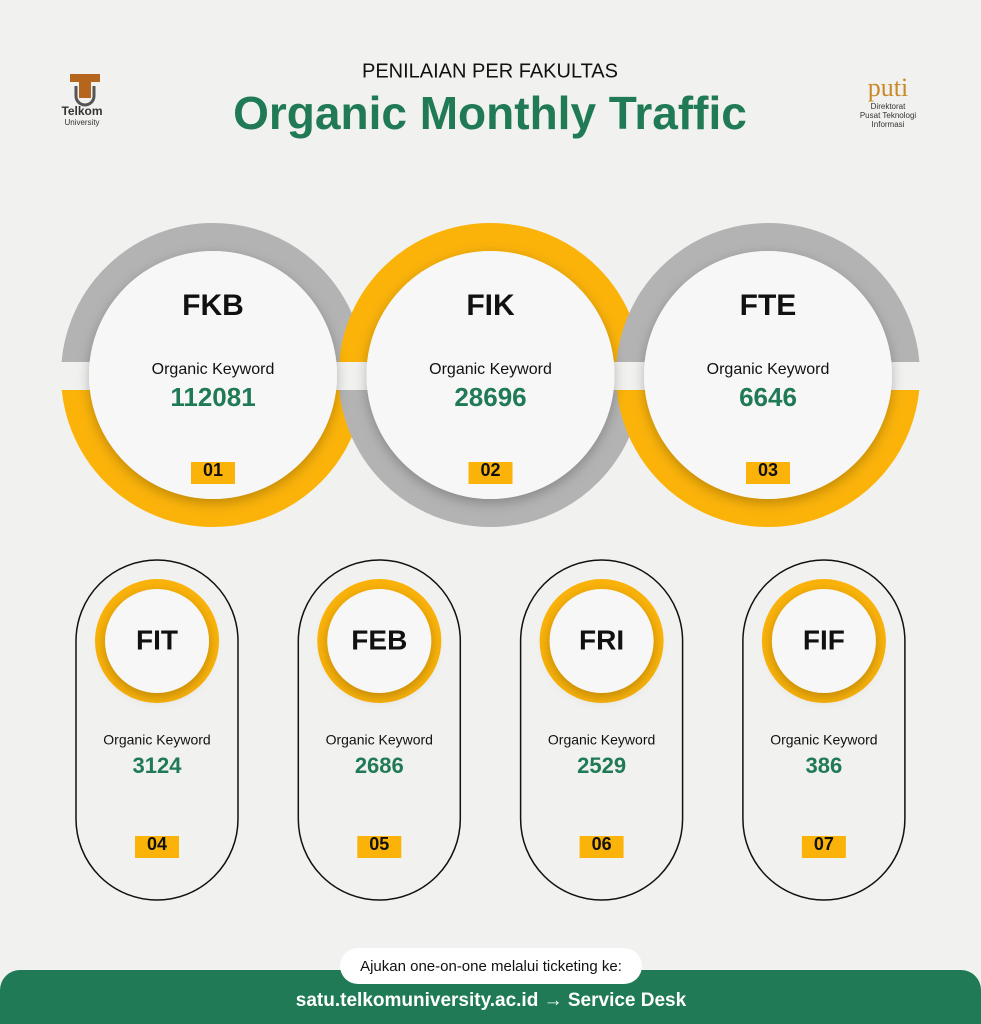 The image size is (981, 1024). Describe the element at coordinates (490, 305) in the screenshot. I see `faculty-name: FIK` at that location.